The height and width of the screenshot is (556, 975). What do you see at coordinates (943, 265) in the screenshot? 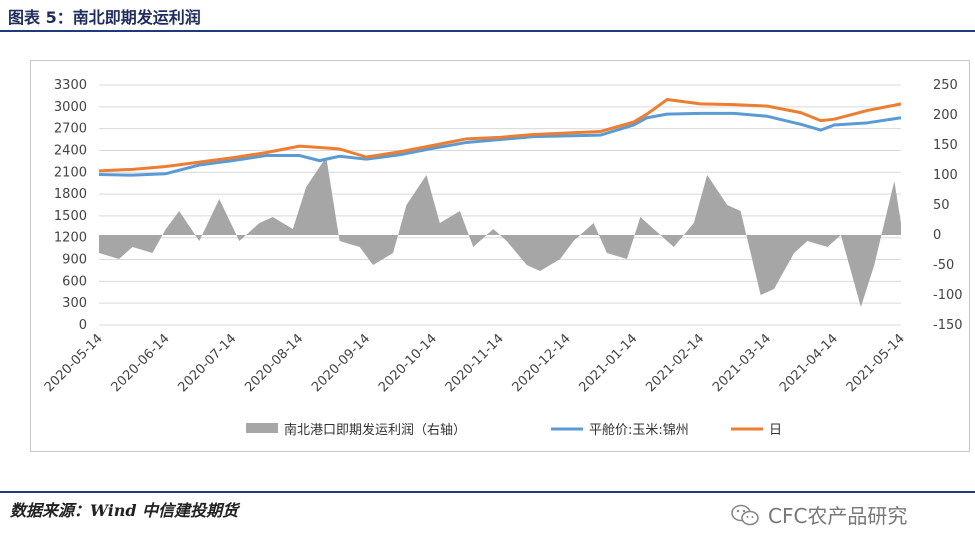
I see `right-tick-label: -50` at bounding box center [943, 265].